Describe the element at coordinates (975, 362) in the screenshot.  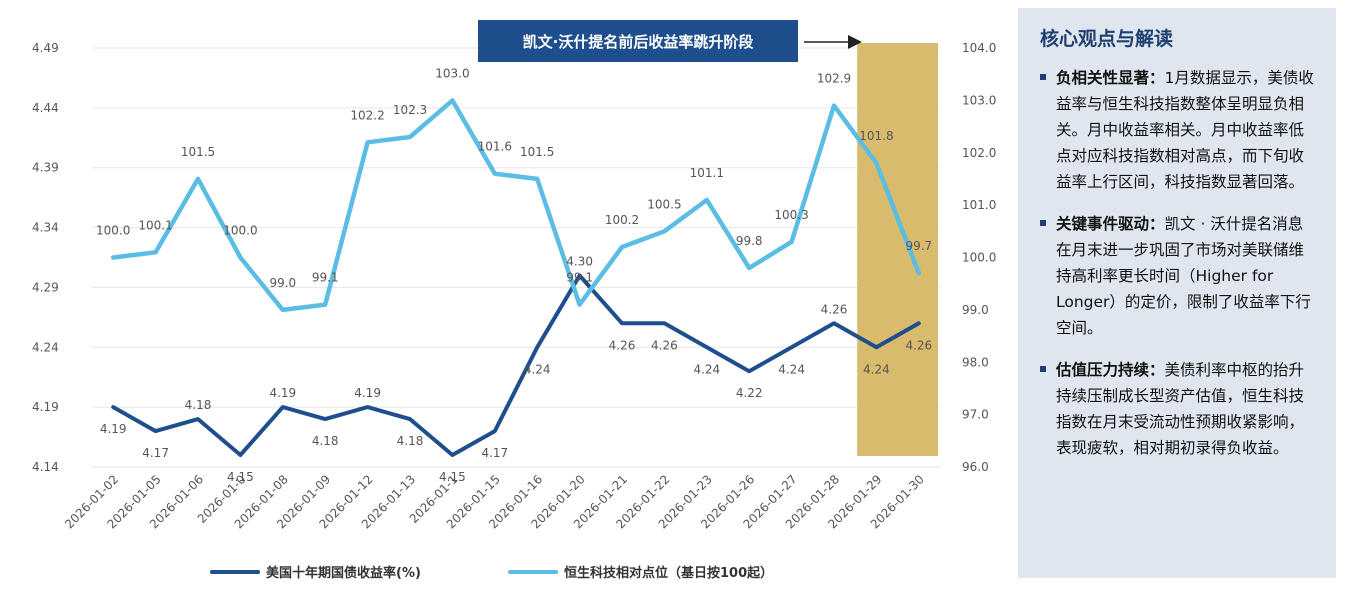
I see `y-right-tick-label: 98.0` at that location.